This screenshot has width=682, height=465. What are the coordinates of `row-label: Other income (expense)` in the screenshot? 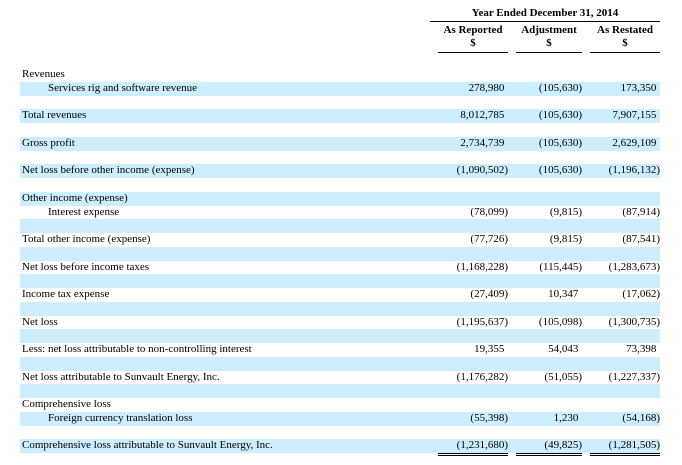 It's located at (75, 197).